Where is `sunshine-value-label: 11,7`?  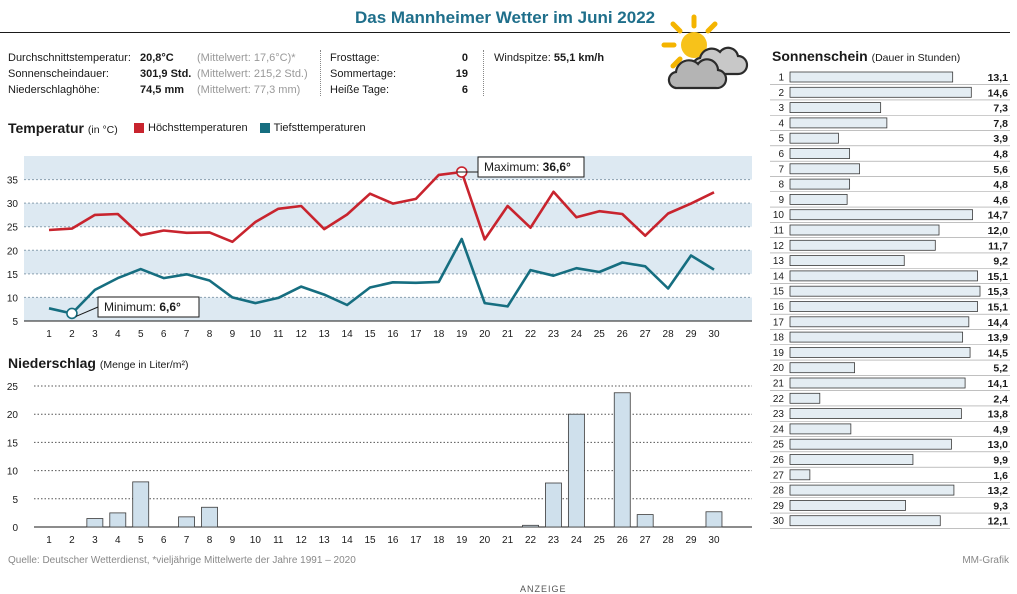 sunshine-value-label: 11,7 is located at coordinates (998, 246).